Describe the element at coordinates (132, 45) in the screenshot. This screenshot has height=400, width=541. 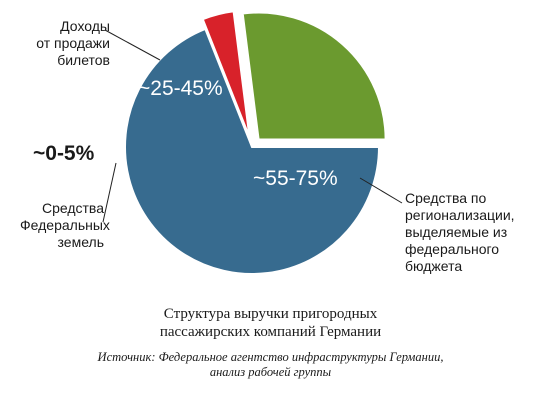
I see `leader-line-tickets` at that location.